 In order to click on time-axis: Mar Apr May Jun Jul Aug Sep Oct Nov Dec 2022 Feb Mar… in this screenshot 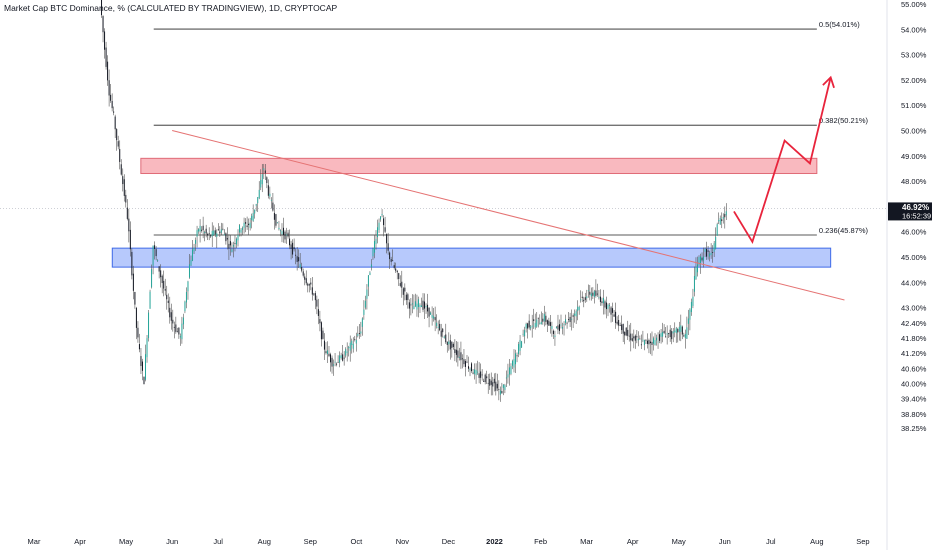, I will do `click(449, 541)`.